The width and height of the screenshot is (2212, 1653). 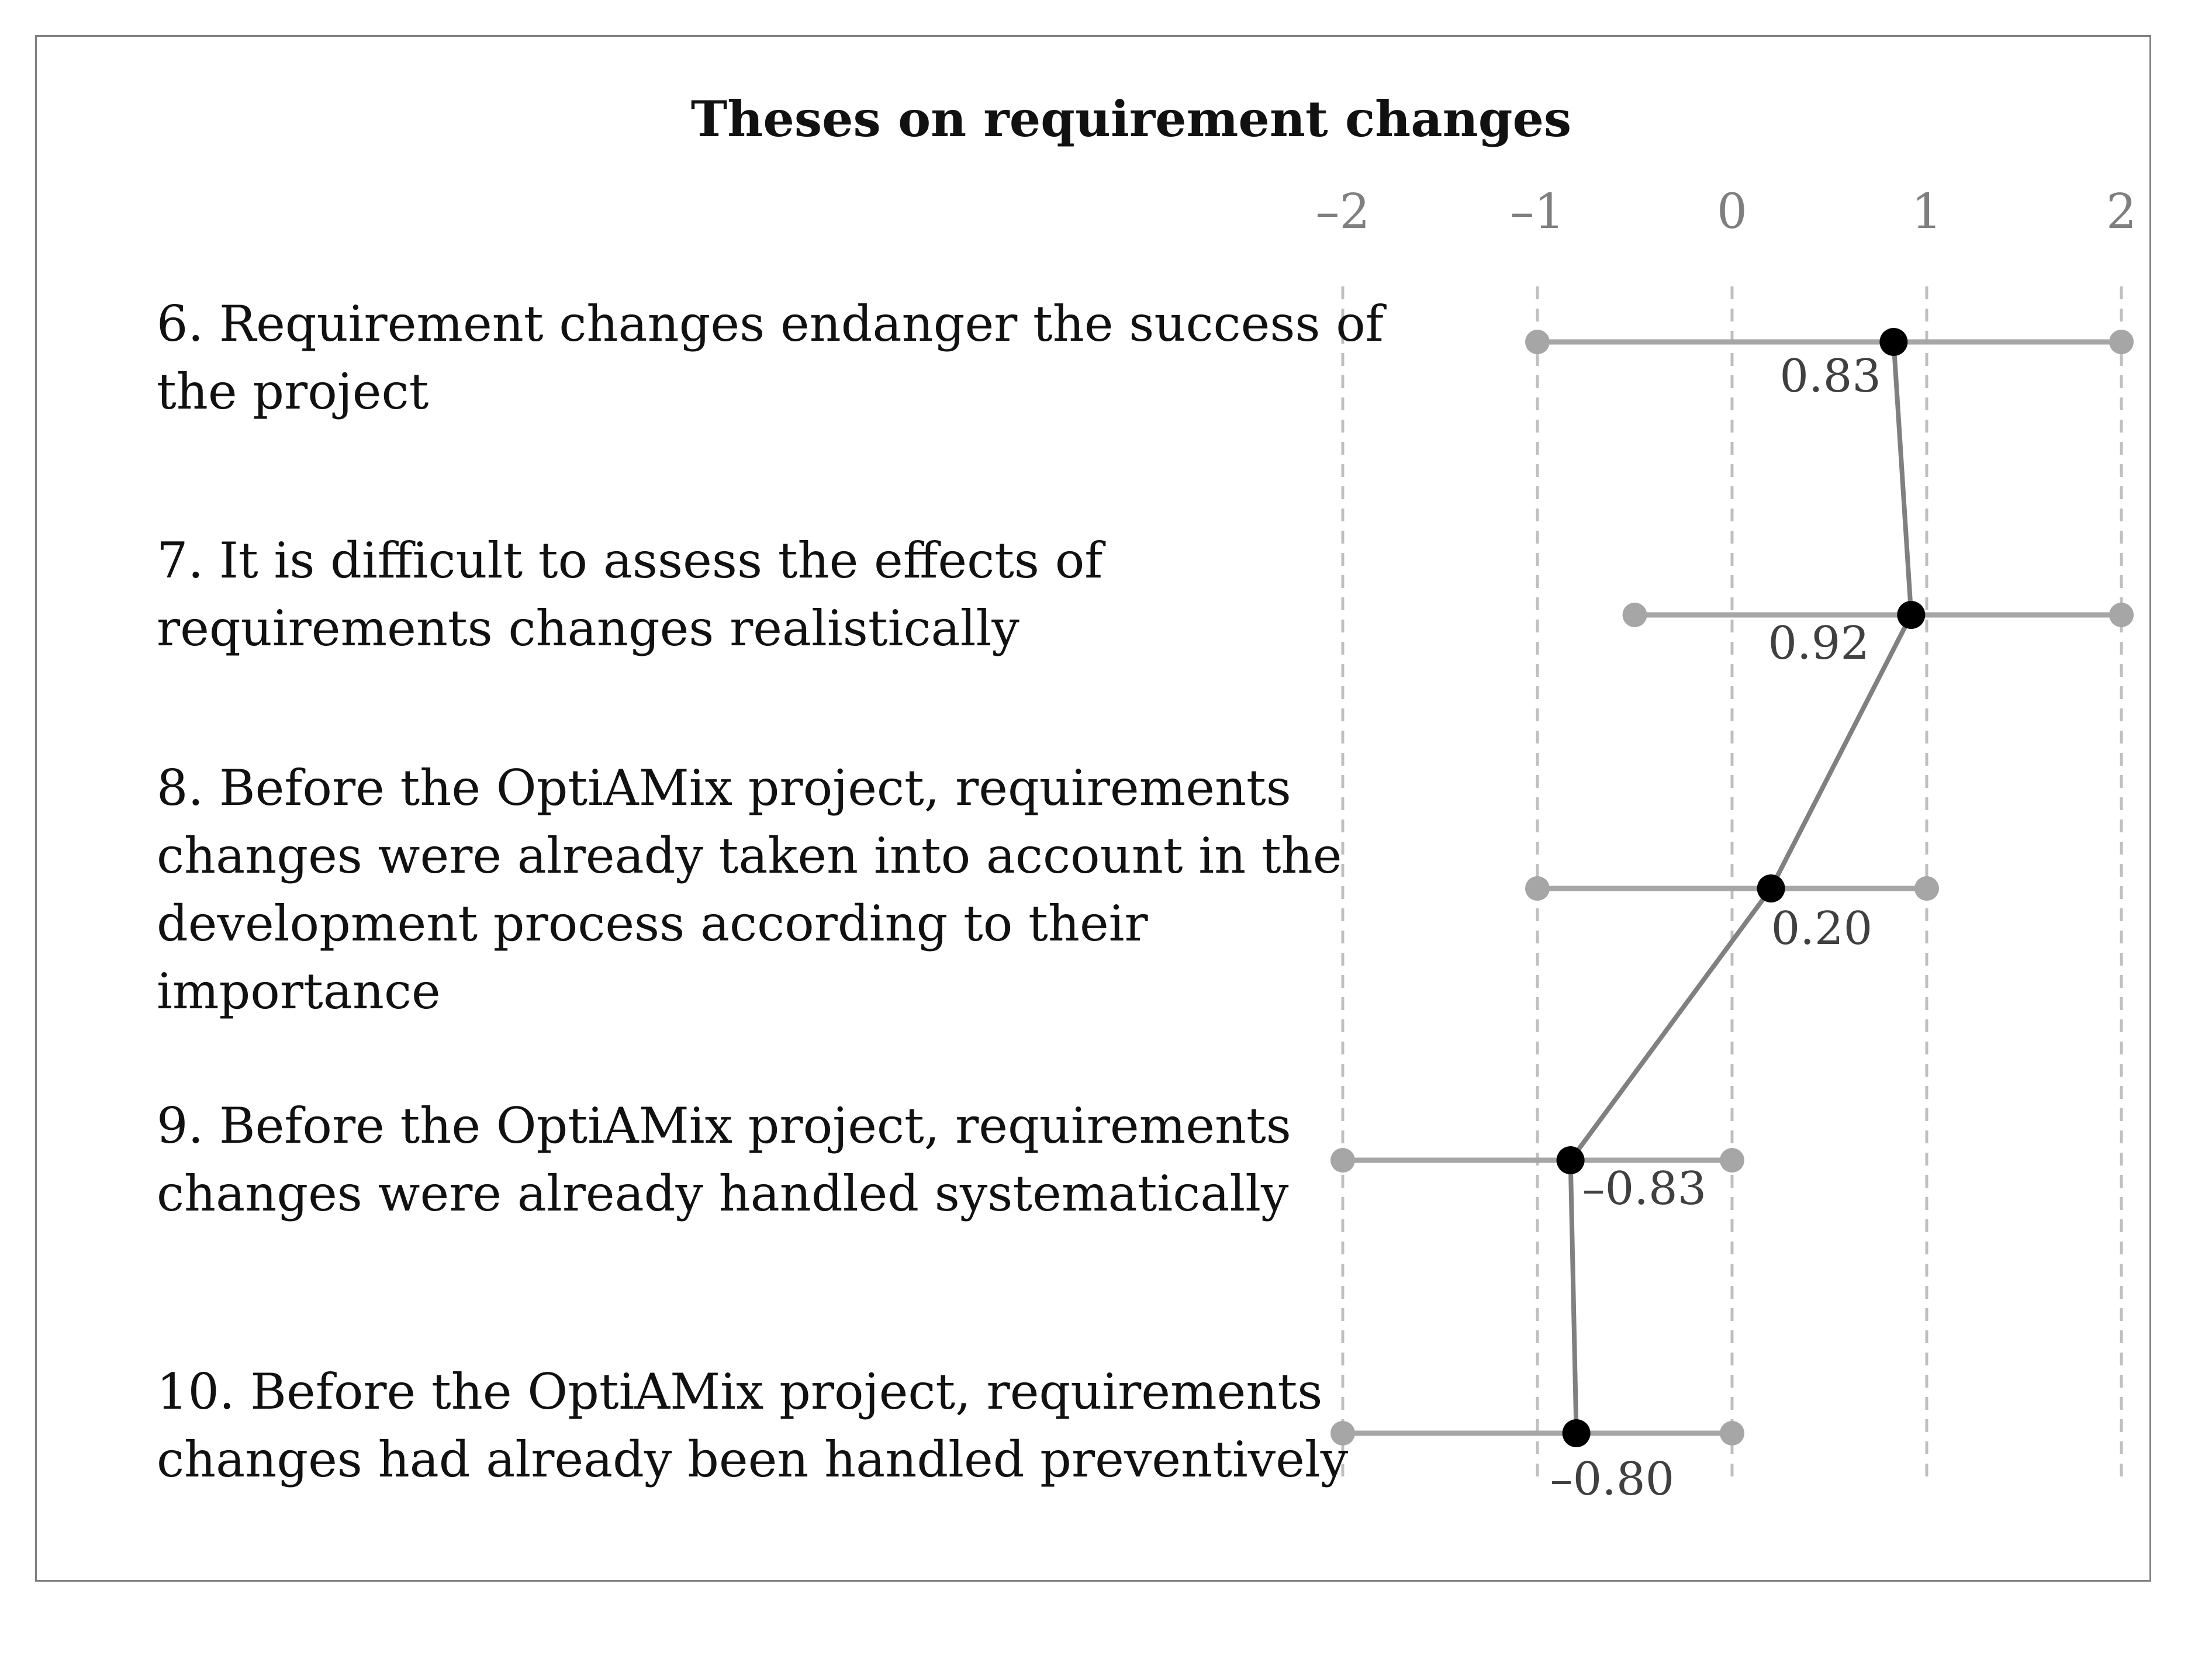 I want to click on x-tick-label: –1, so click(x=1537, y=212).